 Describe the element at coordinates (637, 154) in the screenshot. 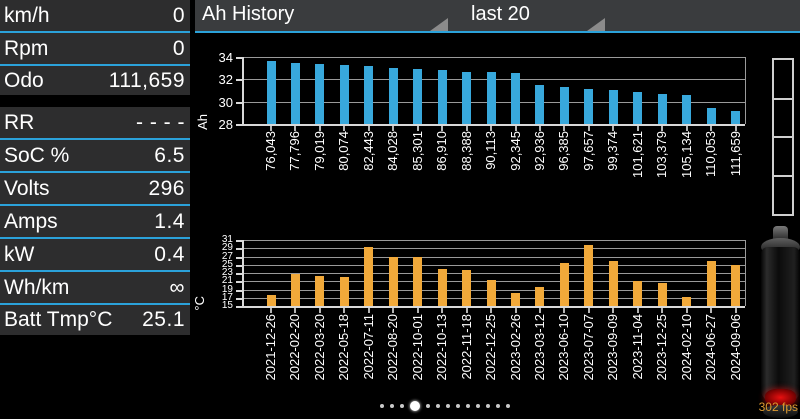

I see `x-tick-label: 101,621` at that location.